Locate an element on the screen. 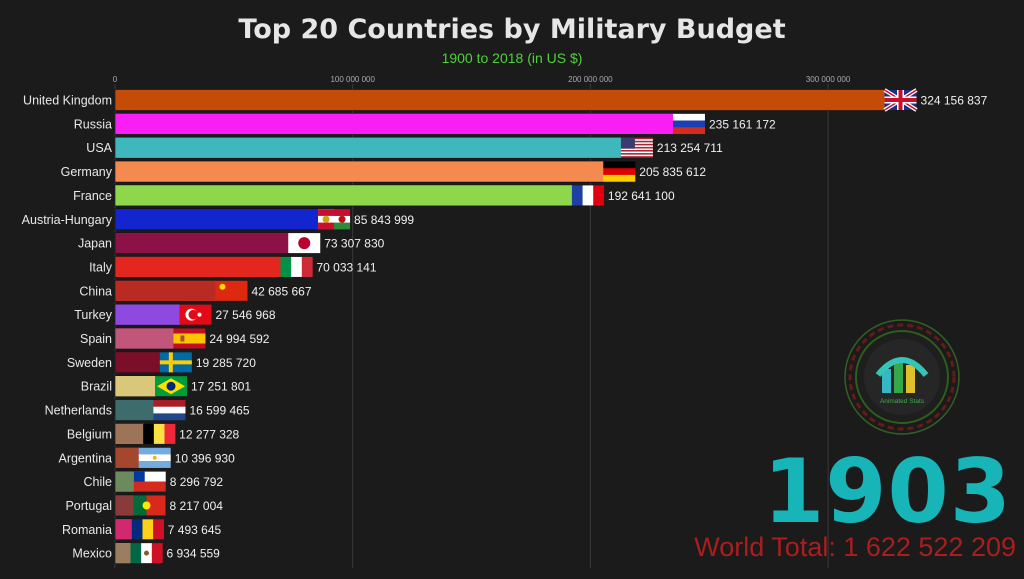  category-label: Turkey is located at coordinates (93, 315).